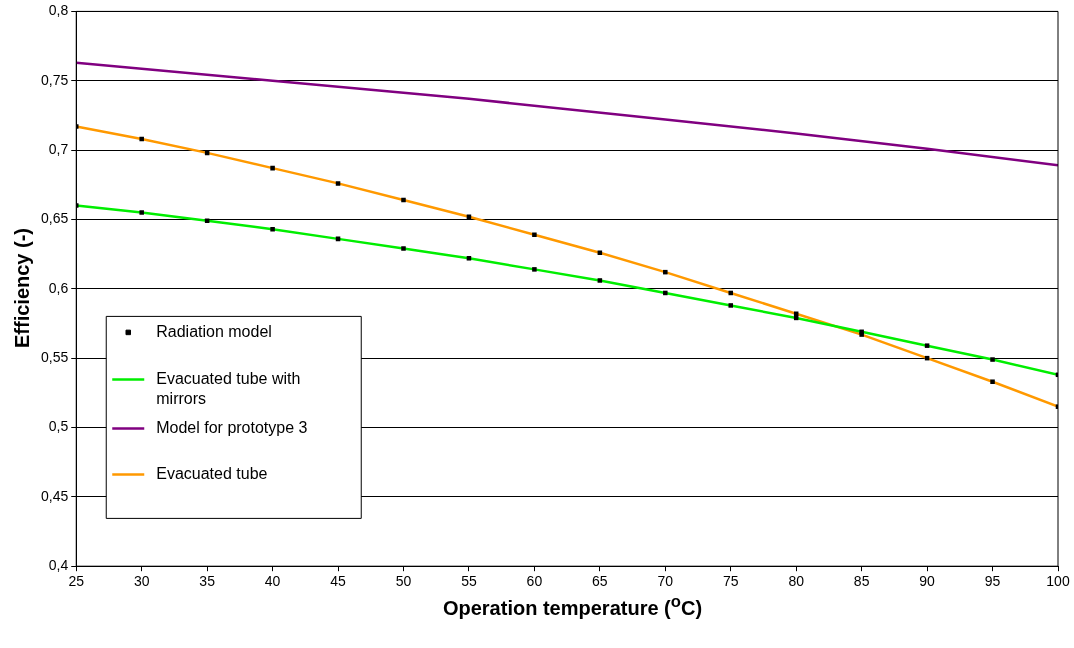 This screenshot has width=1074, height=648. I want to click on y-tick-label: 0,8, so click(58, 10).